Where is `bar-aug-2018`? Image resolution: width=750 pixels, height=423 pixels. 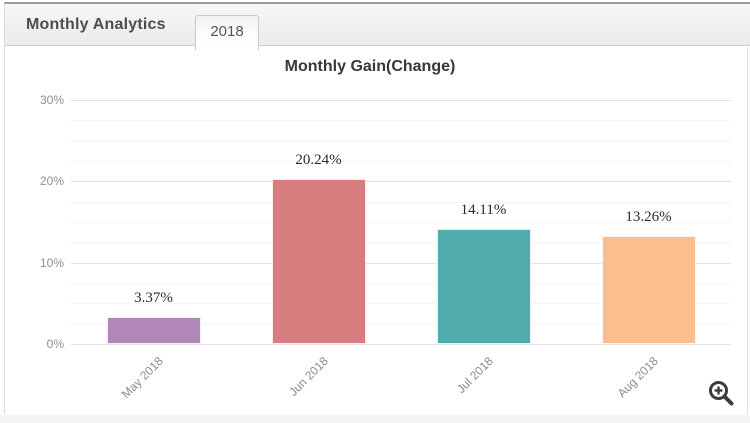
bar-aug-2018 is located at coordinates (648, 290).